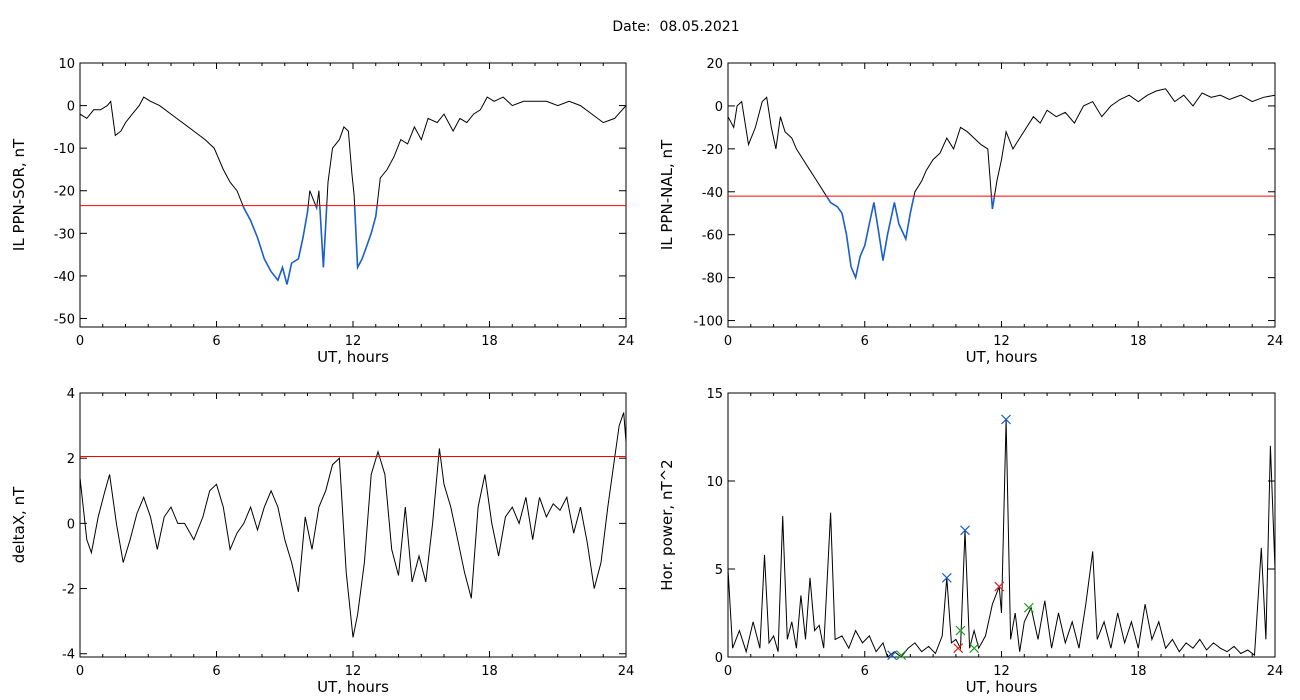 The image size is (1300, 700). Describe the element at coordinates (80, 341) in the screenshot. I see `x-tick-label-sor: 0` at that location.